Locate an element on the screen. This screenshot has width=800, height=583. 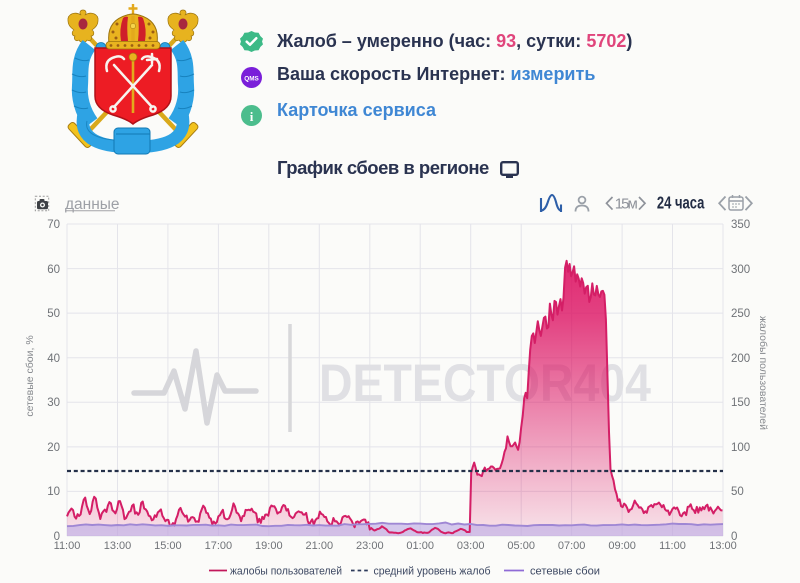
svg-text: 40 is located at coordinates (53, 359).